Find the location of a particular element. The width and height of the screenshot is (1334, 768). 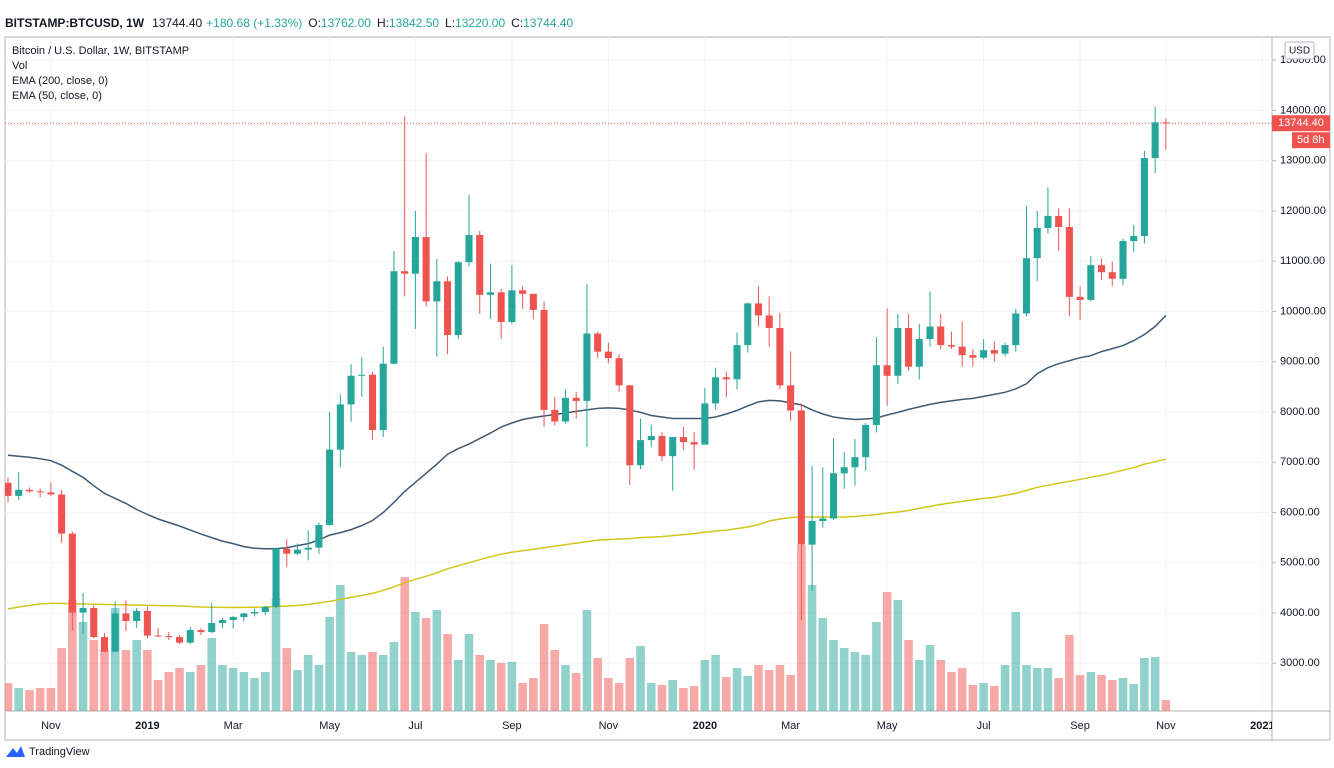

currency: USD is located at coordinates (1299, 51).